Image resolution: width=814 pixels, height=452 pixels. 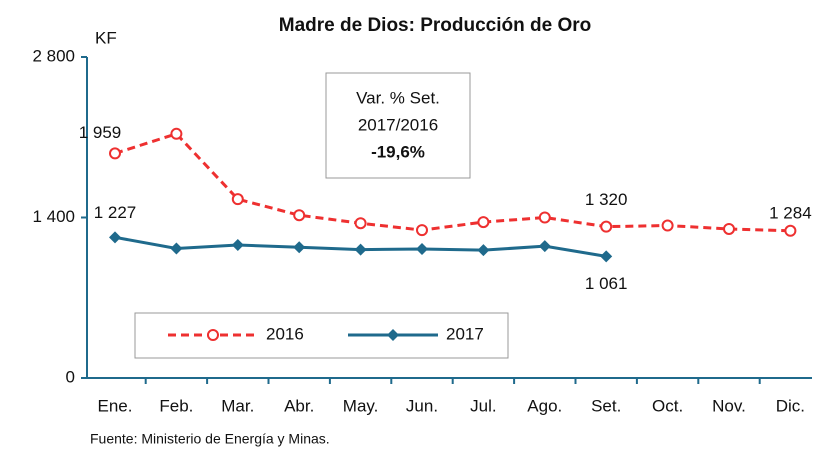 I want to click on x-tick-label: Jul., so click(x=483, y=405).